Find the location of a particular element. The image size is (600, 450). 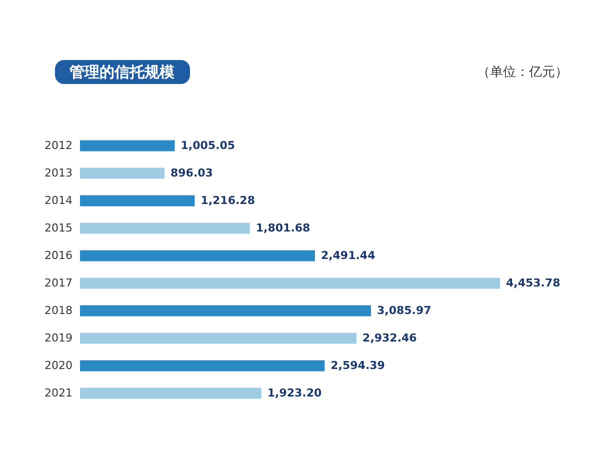

y-tick-label: 2018 is located at coordinates (58, 310).